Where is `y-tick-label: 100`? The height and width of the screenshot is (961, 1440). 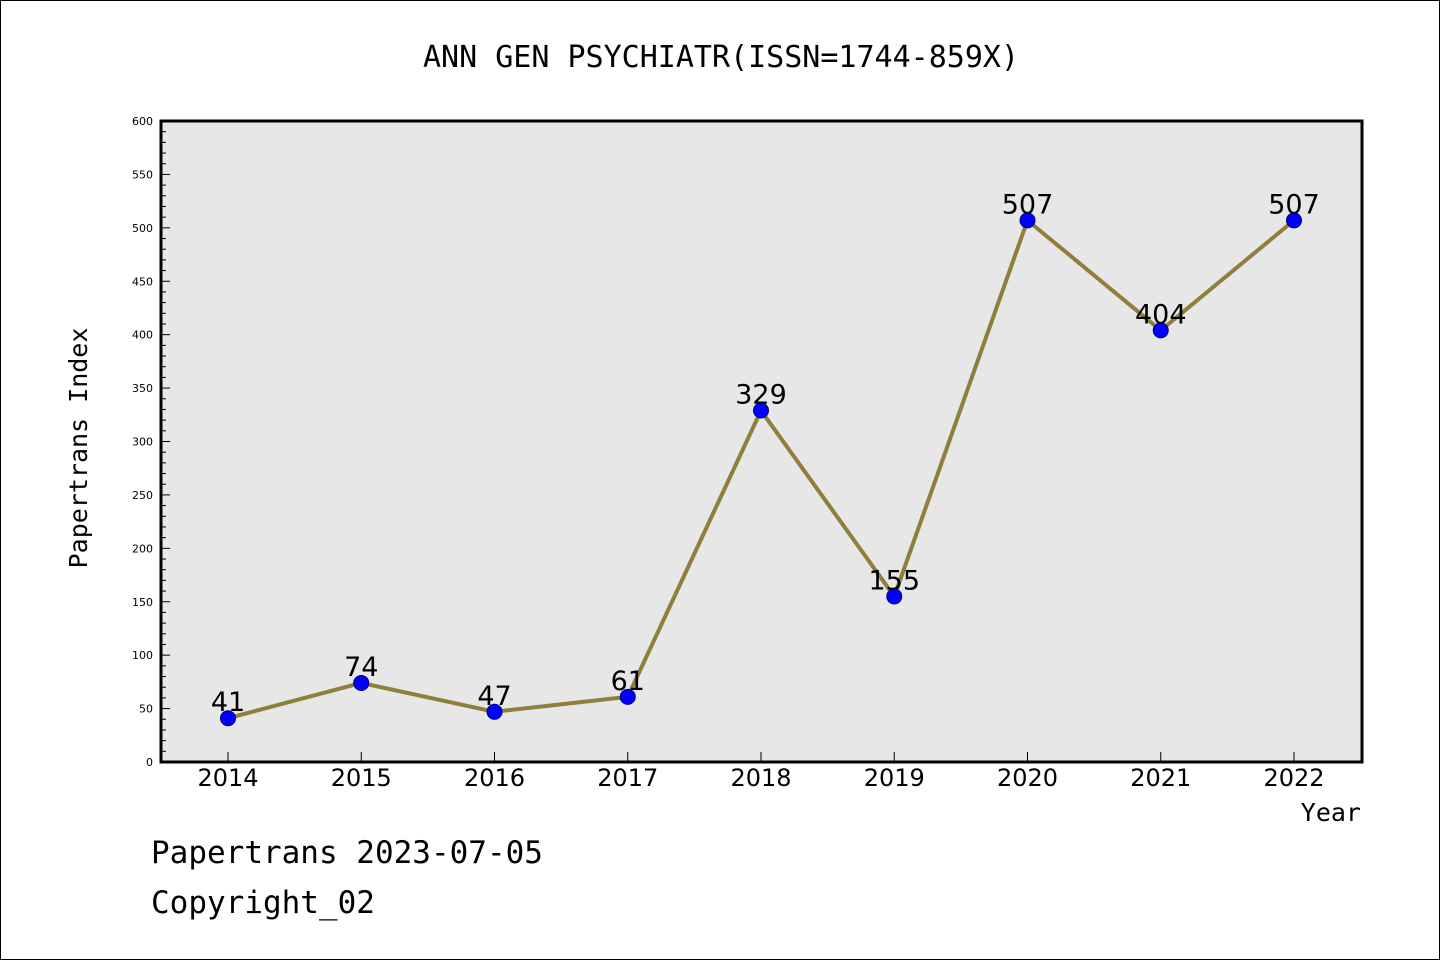 y-tick-label: 100 is located at coordinates (142, 655).